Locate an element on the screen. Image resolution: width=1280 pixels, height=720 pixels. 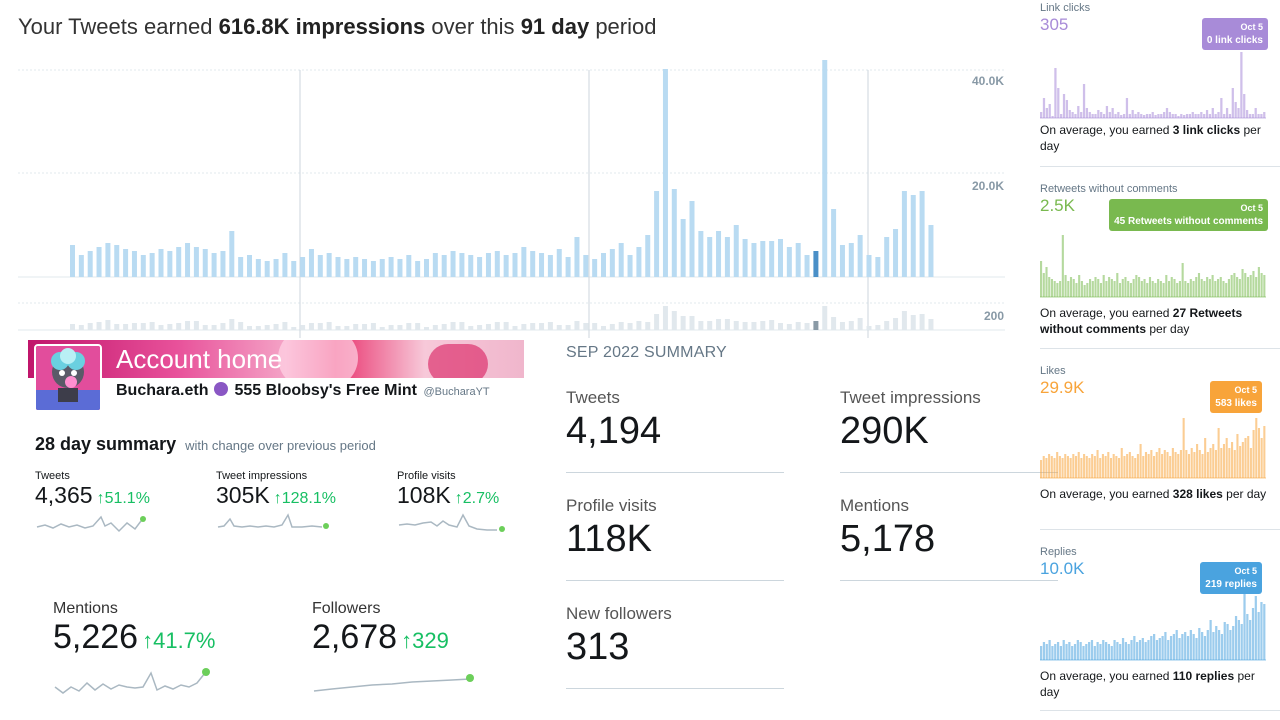
sep-stat-profile-visits: Profile visits 118K is located at coordinates (675, 538).